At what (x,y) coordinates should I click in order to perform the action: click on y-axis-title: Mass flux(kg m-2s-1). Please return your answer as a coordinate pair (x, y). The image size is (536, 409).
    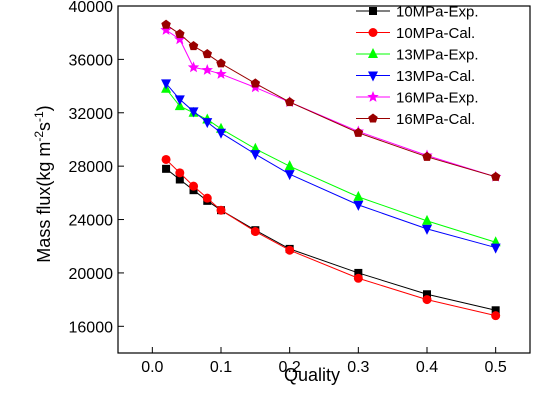
    Looking at the image, I should click on (43, 183).